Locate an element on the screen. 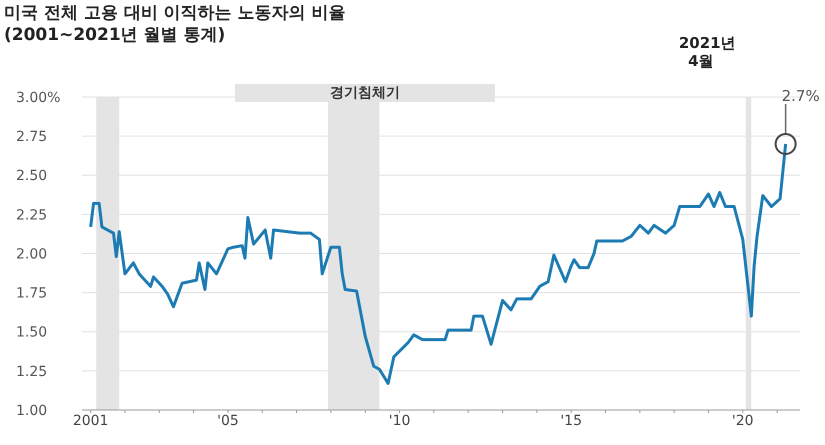 Image resolution: width=825 pixels, height=445 pixels. y-tick-label: 1.00 is located at coordinates (32, 410).